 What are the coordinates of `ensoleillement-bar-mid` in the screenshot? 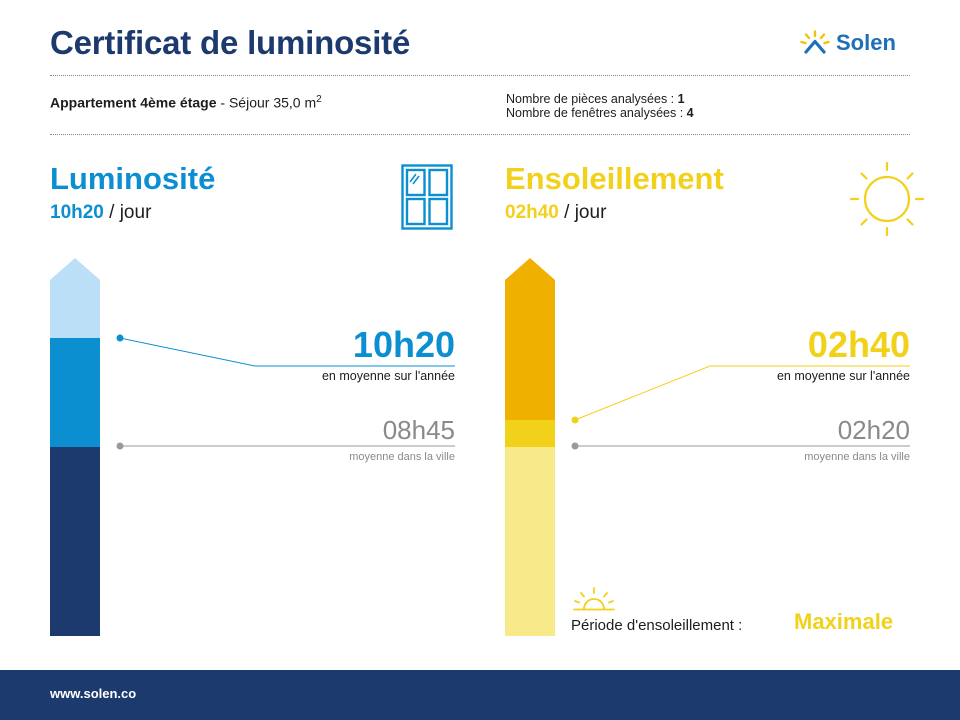 It's located at (530, 433).